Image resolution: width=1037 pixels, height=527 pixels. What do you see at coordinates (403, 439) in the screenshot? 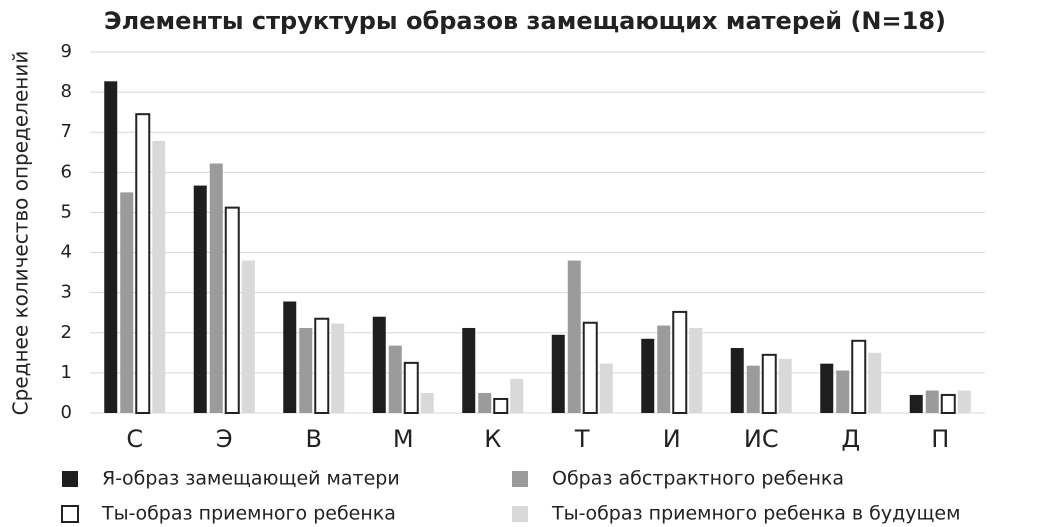
I see `x-tick-label: М` at bounding box center [403, 439].